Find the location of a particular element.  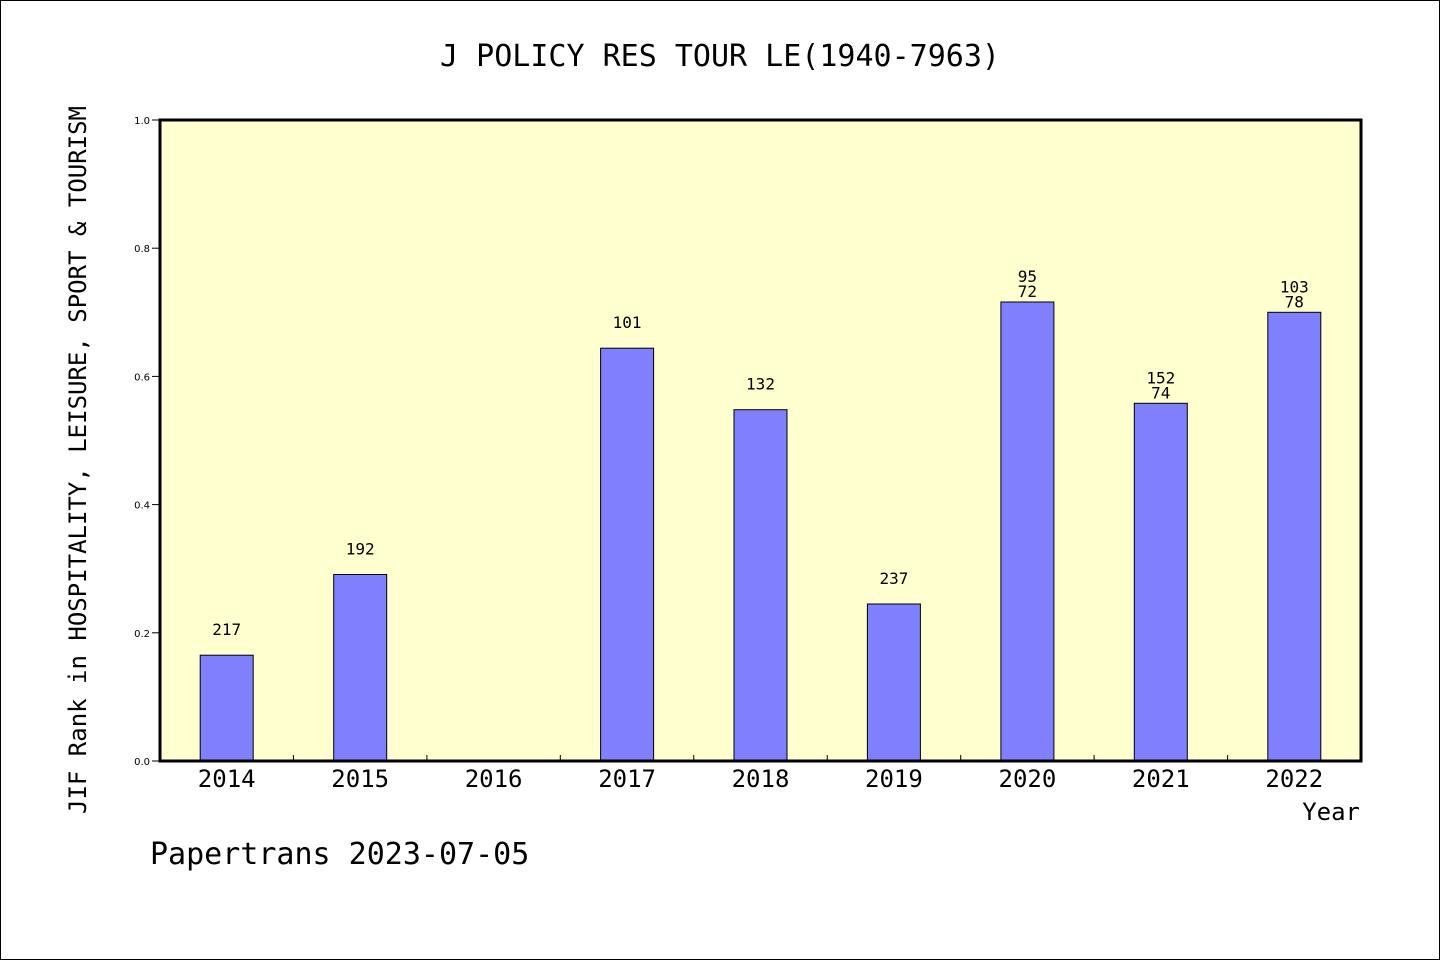

x-tick-label-2020: 2020 is located at coordinates (1028, 779).